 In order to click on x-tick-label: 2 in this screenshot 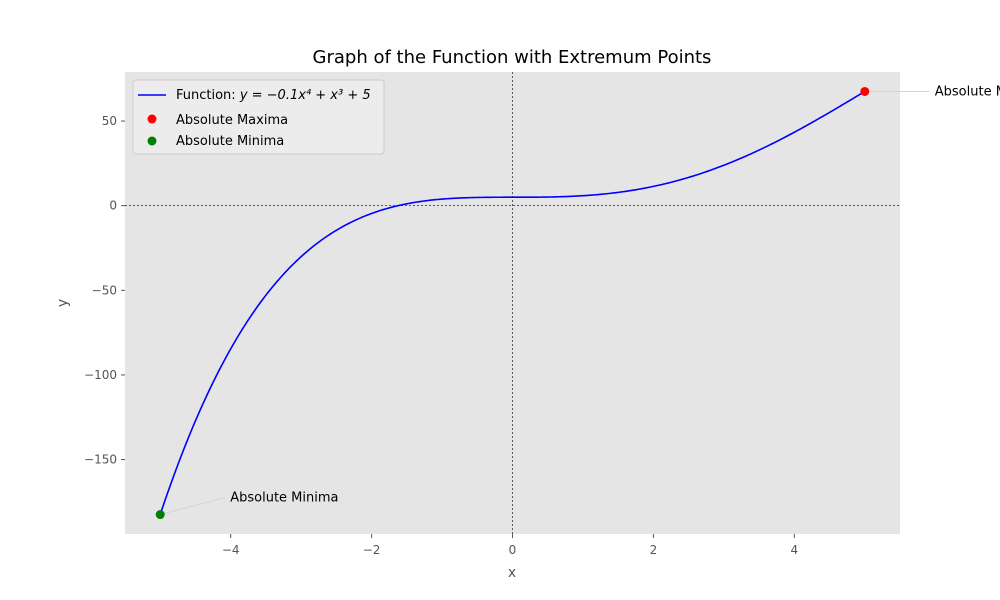, I will do `click(654, 550)`.